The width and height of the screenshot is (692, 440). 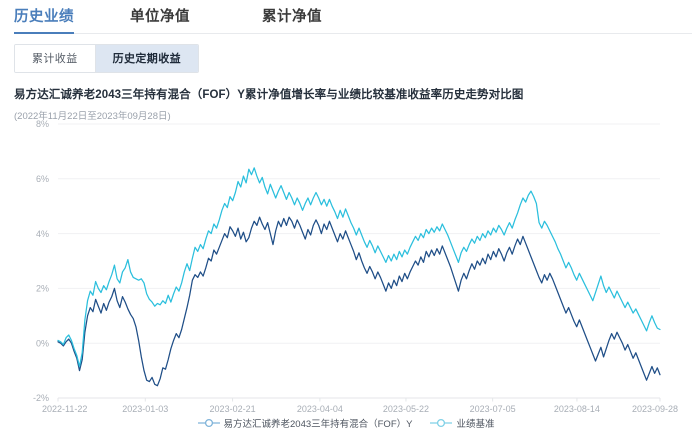 What do you see at coordinates (318, 424) in the screenshot?
I see `legend-label-fund: 易方达汇诚养老2043三年持有混合（FOF）Y` at bounding box center [318, 424].